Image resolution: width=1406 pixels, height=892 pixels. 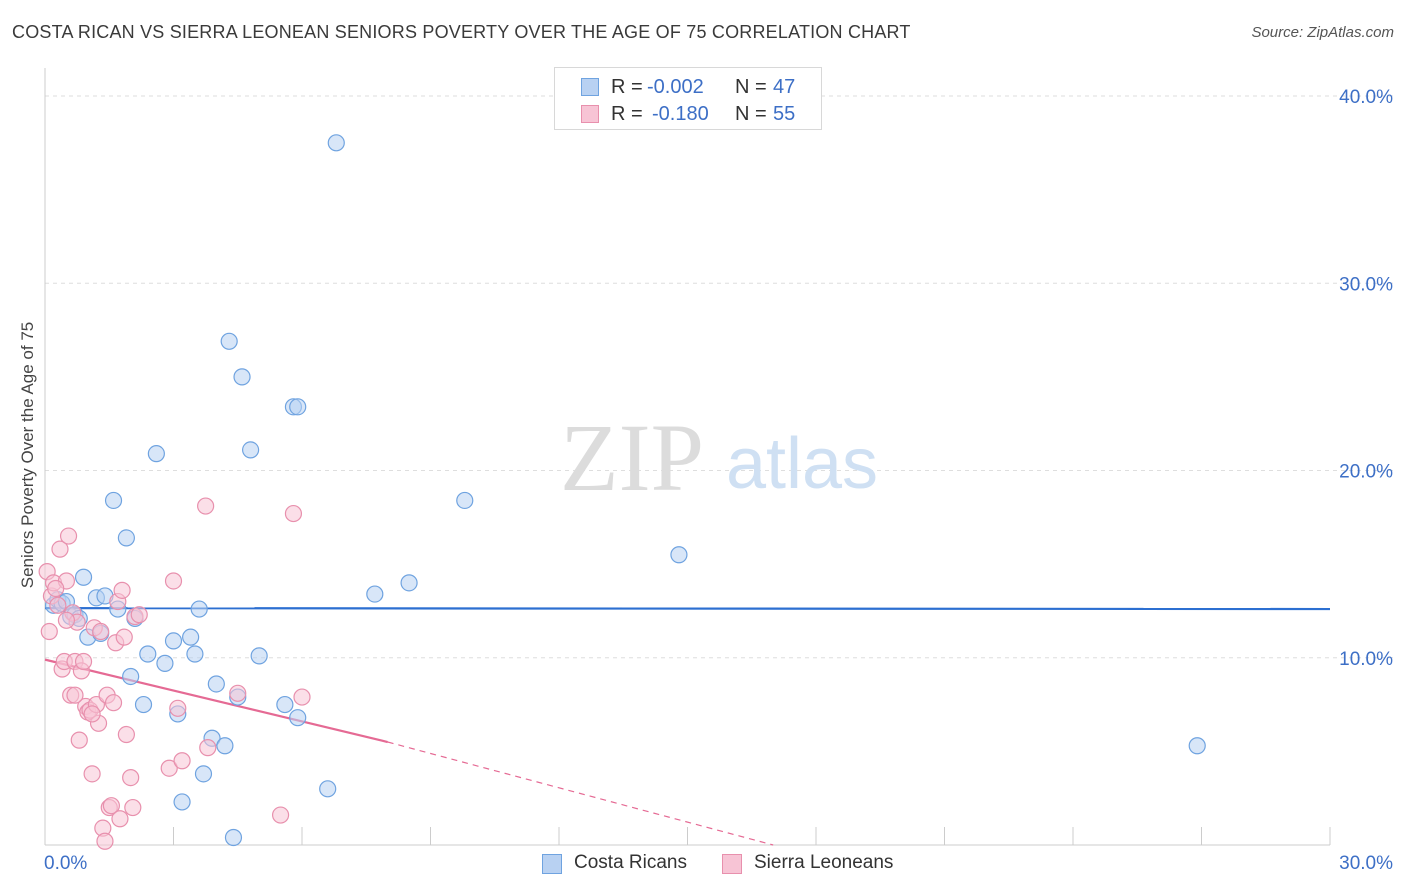 I want to click on y-tick-label: 30.0%, so click(x=1366, y=284).